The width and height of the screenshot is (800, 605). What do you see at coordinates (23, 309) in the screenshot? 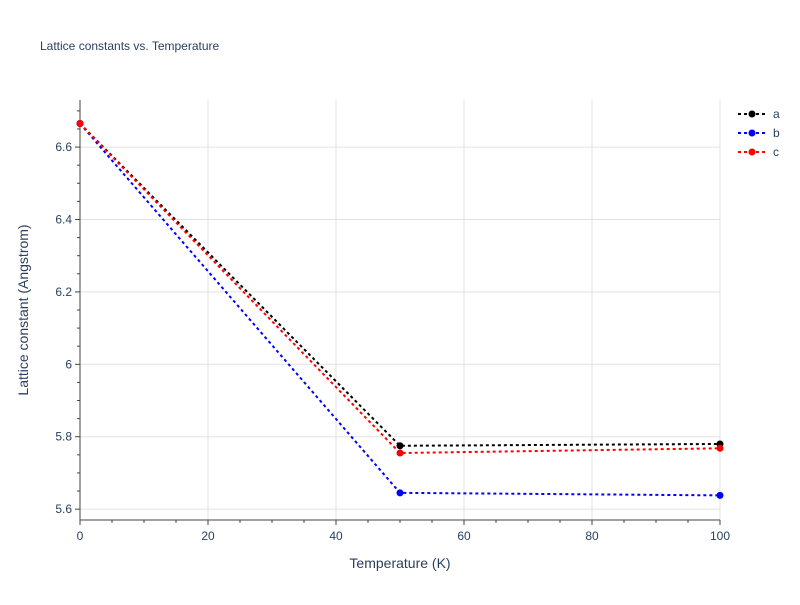
I see `y-axis-label: Lattice constant (Angstrom)` at bounding box center [23, 309].